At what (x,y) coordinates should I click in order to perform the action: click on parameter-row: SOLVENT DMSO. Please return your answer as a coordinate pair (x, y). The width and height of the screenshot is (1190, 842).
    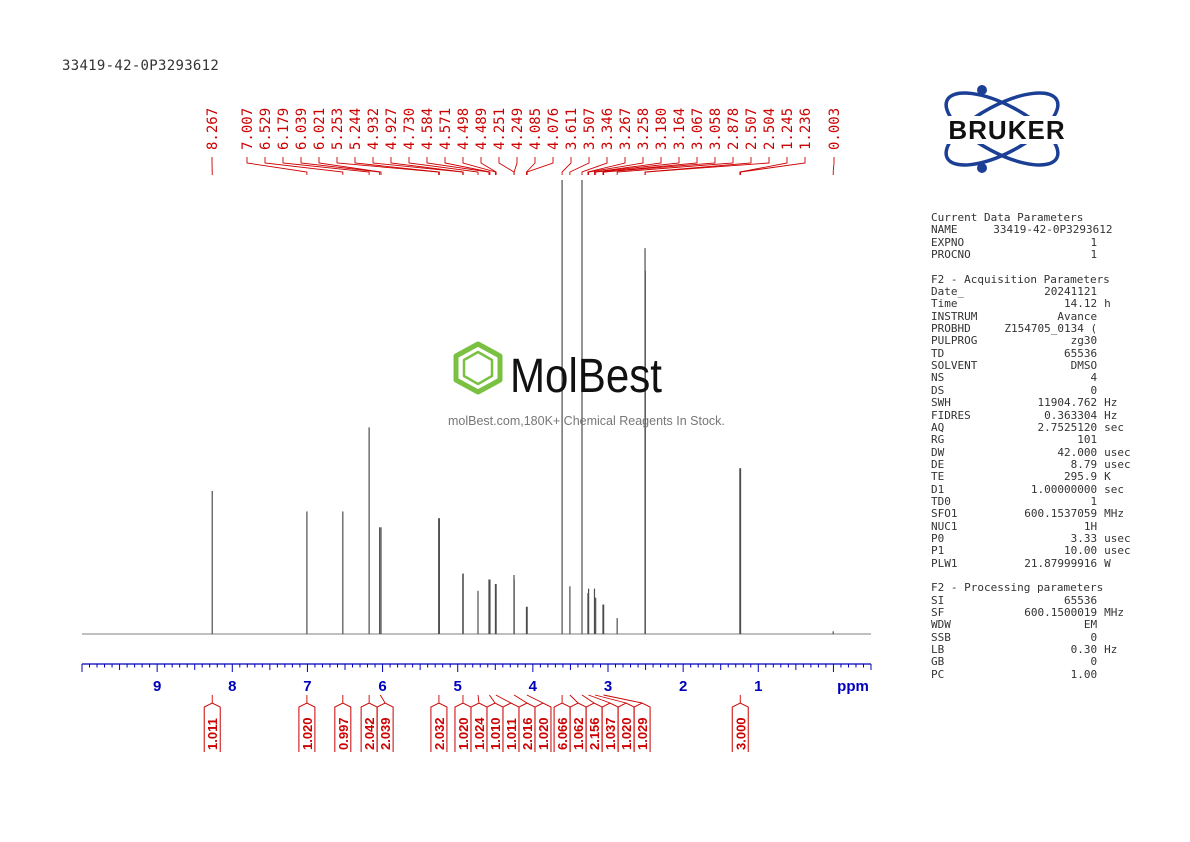
    Looking at the image, I should click on (1037, 365).